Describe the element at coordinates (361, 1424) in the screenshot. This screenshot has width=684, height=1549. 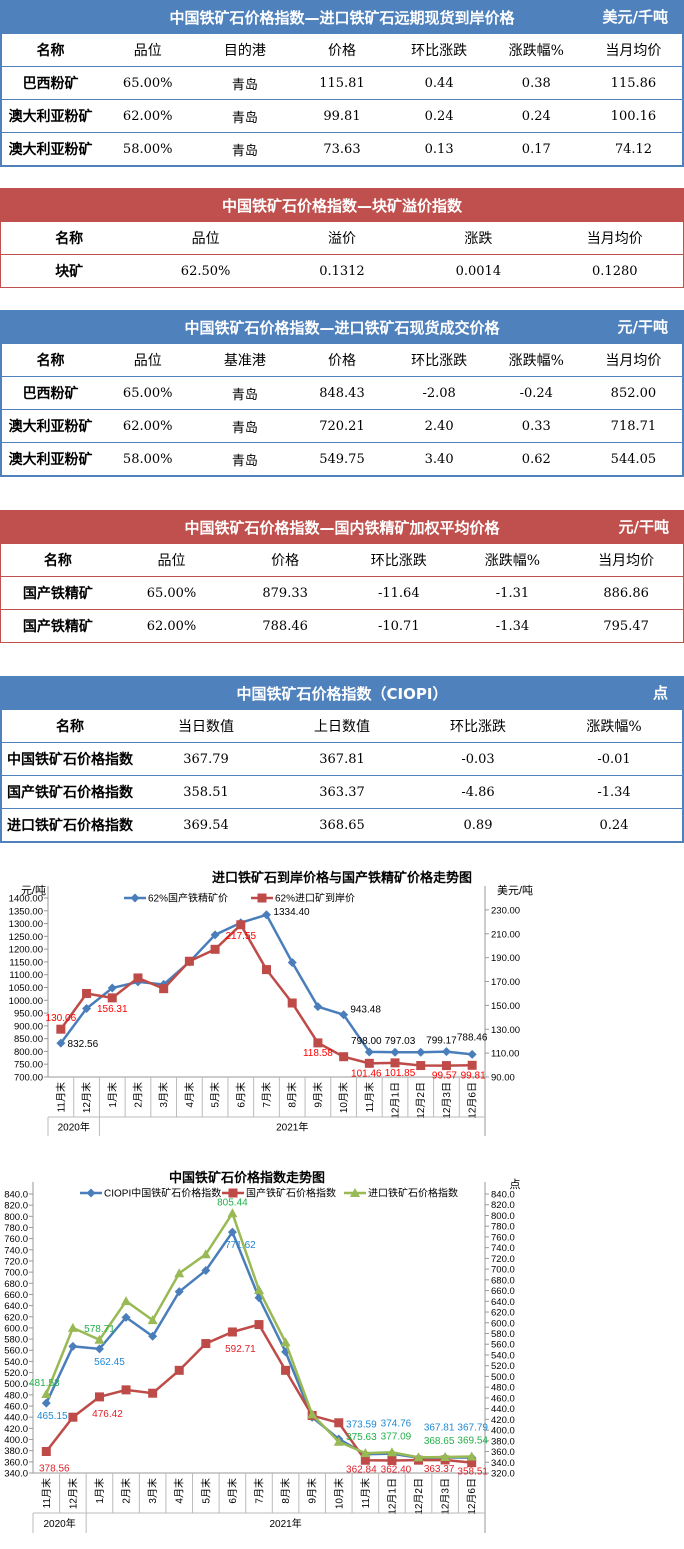
I see `data-label: 373.59` at that location.